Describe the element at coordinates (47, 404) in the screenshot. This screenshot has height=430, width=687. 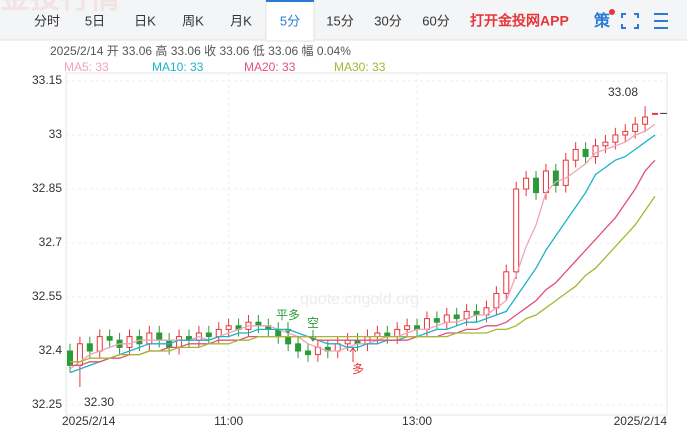
I see `y-tick-label: 32.25` at that location.